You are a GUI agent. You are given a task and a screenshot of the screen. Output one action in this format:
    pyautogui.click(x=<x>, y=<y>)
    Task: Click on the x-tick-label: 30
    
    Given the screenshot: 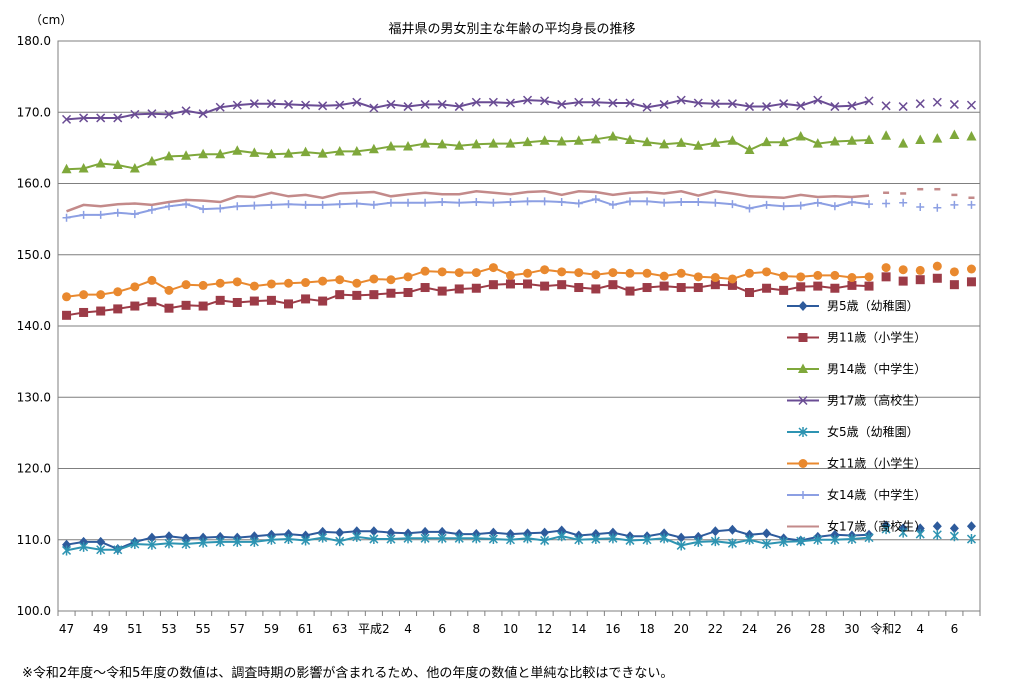 What is the action you would take?
    pyautogui.click(x=851, y=629)
    